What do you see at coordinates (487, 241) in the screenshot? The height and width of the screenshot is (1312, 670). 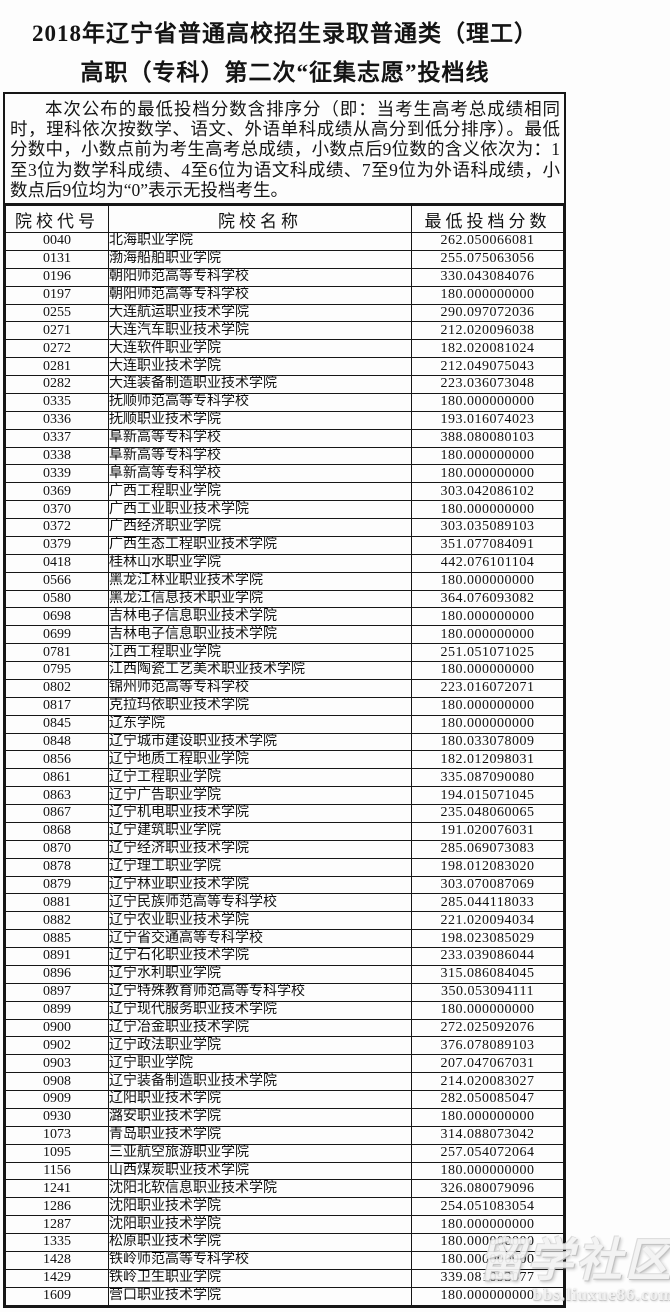 I see `min-score: 262.050066081` at bounding box center [487, 241].